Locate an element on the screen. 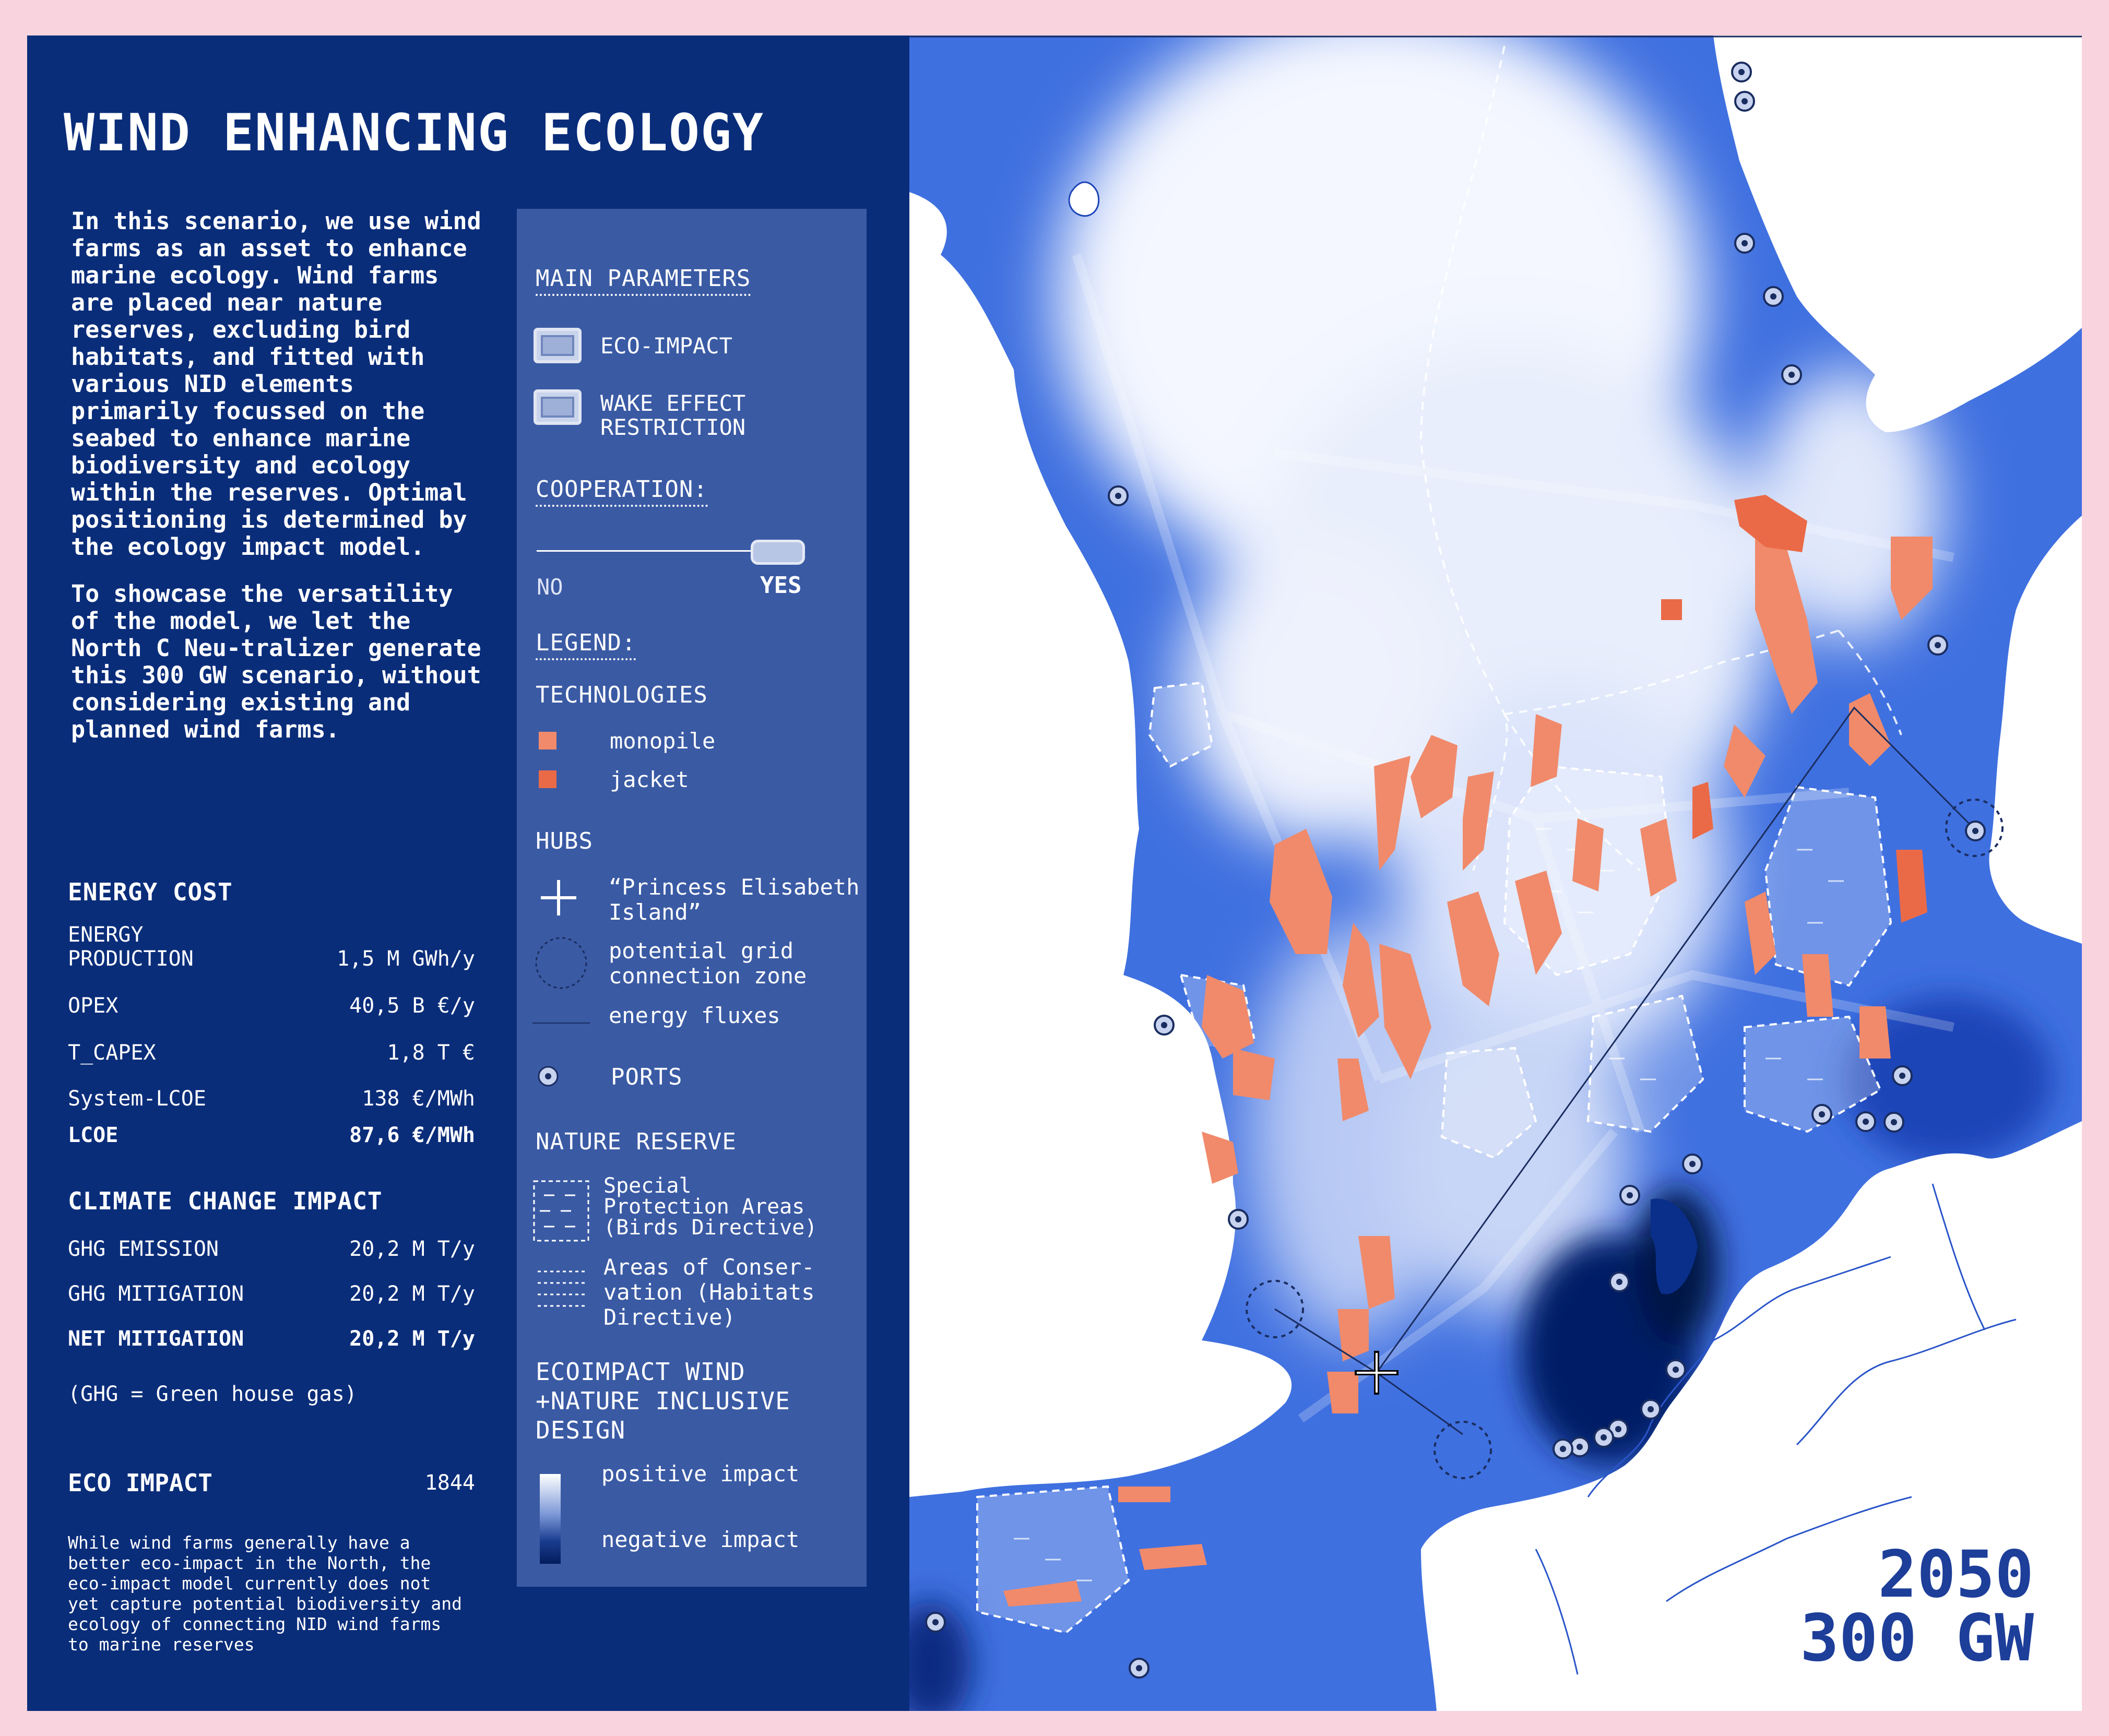  energy-fluxes-label: energy fluxes is located at coordinates (695, 1015).